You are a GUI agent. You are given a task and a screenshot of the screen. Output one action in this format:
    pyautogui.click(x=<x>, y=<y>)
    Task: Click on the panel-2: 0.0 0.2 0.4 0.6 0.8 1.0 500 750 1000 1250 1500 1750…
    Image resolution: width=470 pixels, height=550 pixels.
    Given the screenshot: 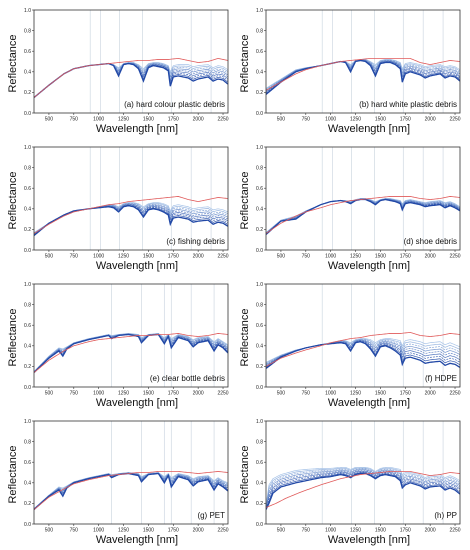 What is the action you would take?
    pyautogui.click(x=350, y=71)
    